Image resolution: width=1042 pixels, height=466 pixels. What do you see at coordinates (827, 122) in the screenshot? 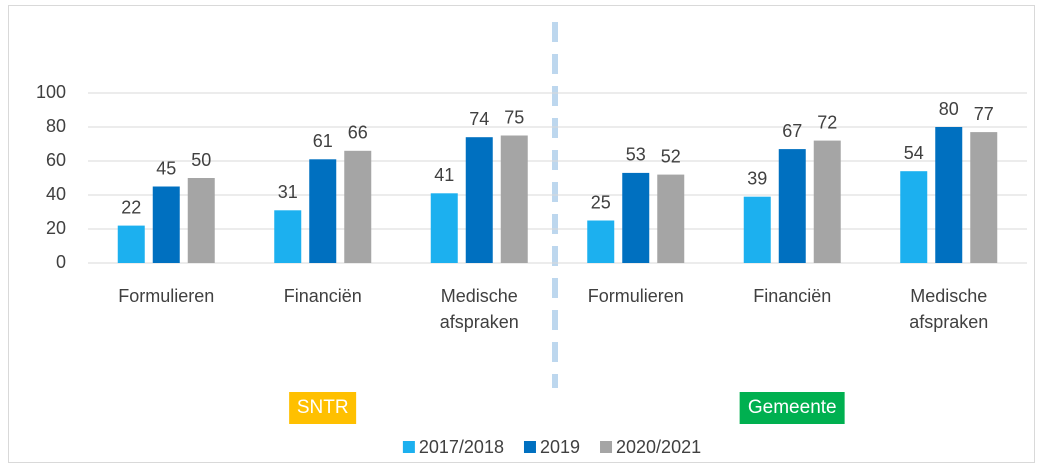
I see `data-label: 72` at bounding box center [827, 122].